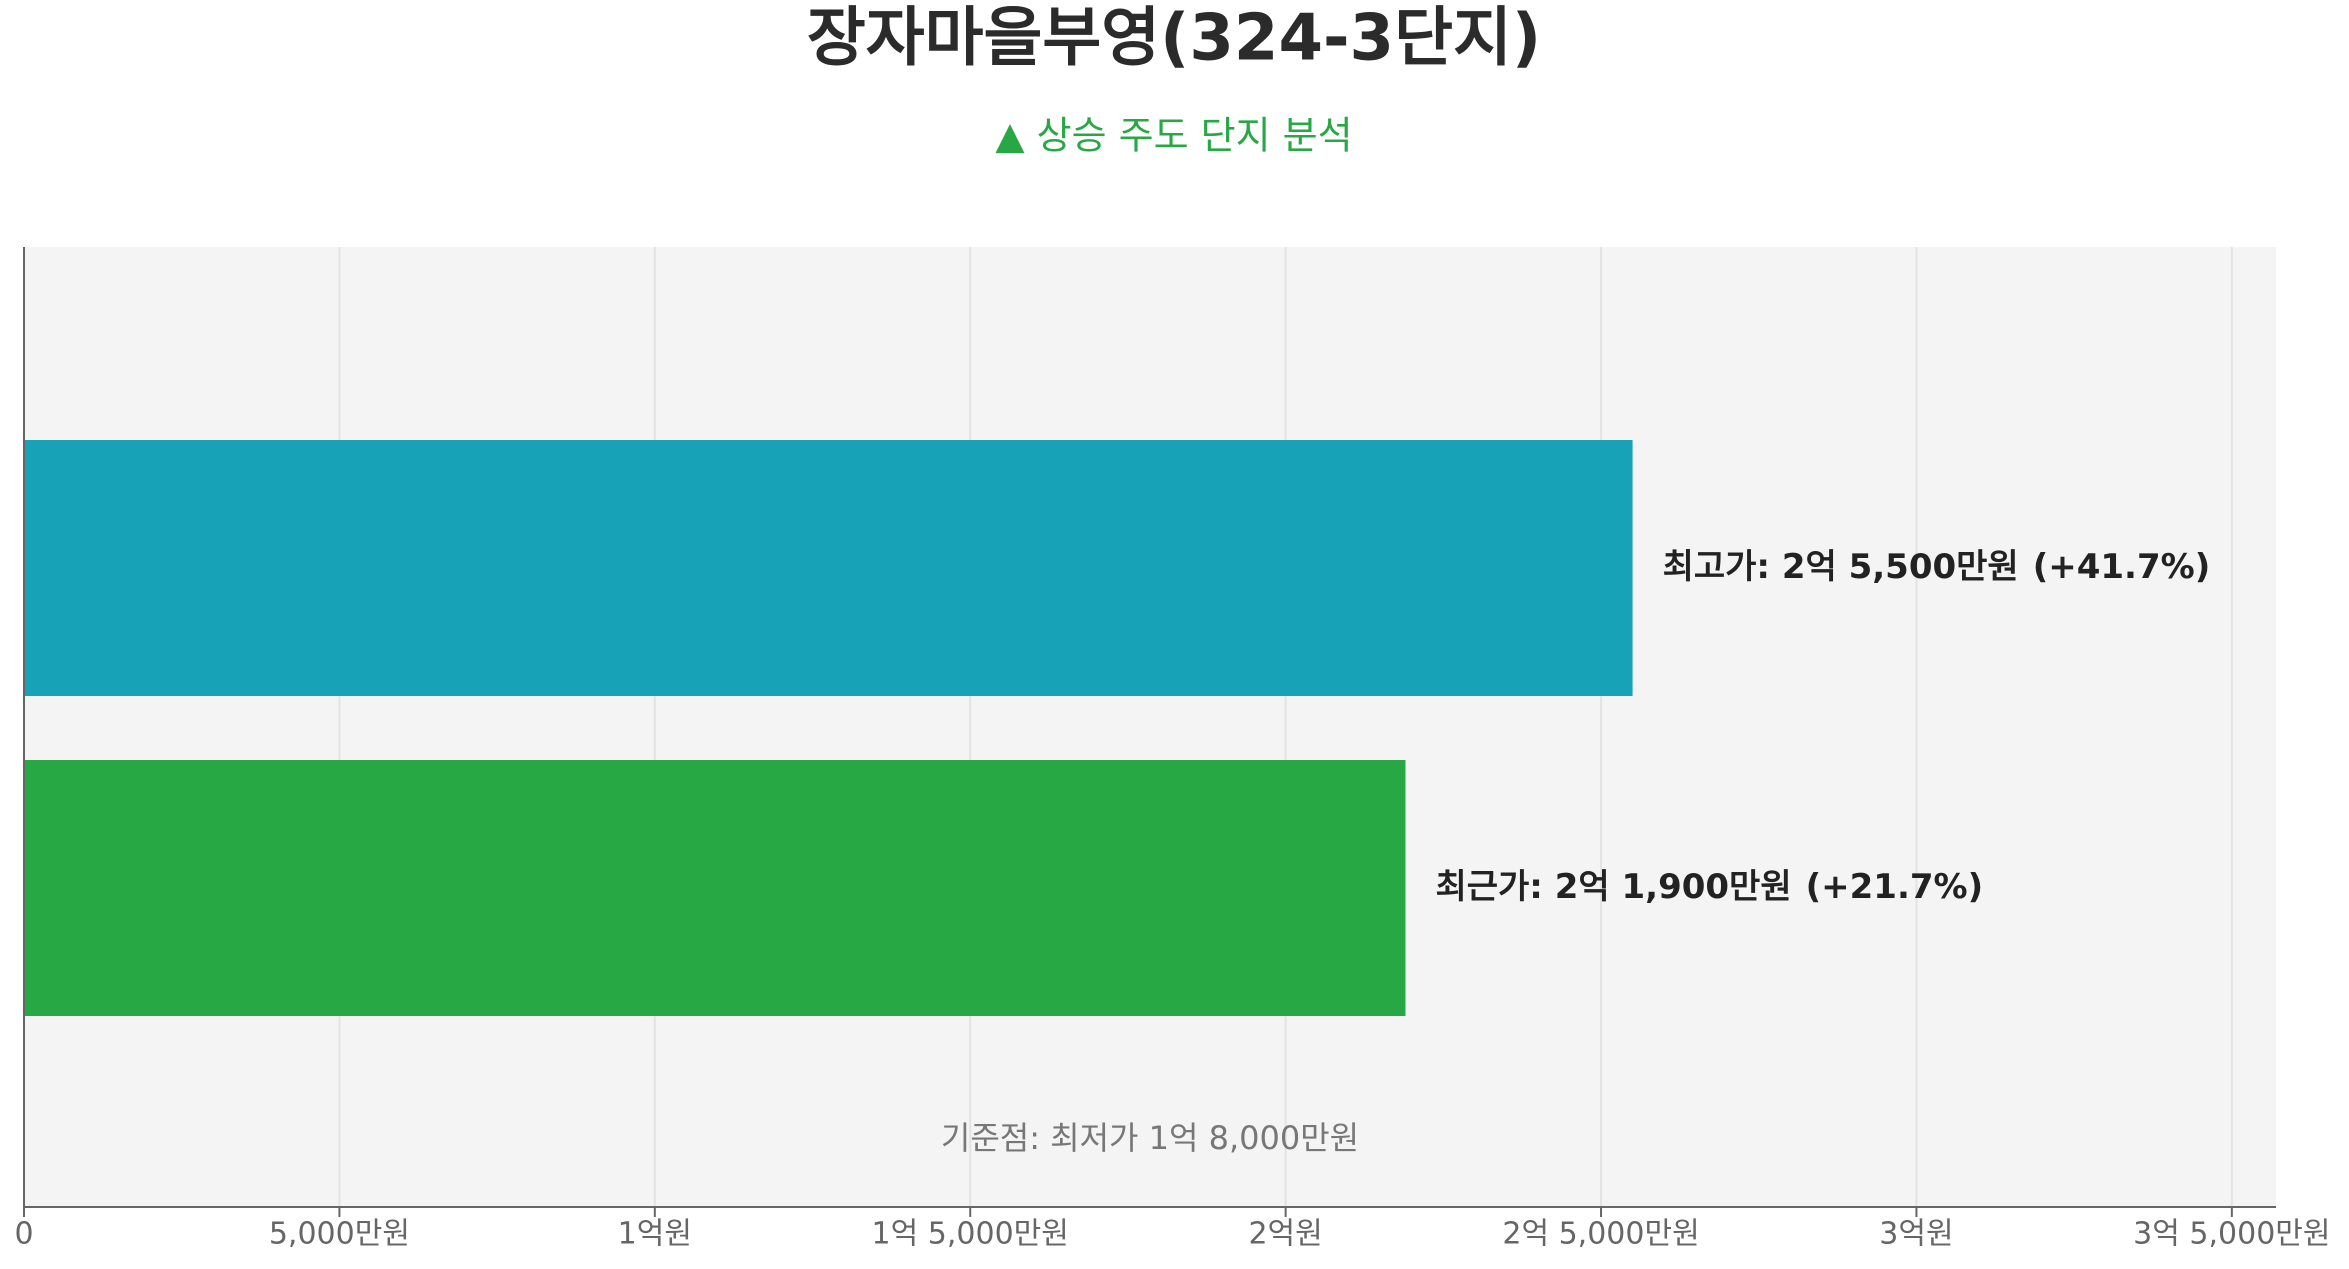 This screenshot has height=1269, width=2349. Describe the element at coordinates (339, 1234) in the screenshot. I see `x-tick-label: 5,000만원` at that location.